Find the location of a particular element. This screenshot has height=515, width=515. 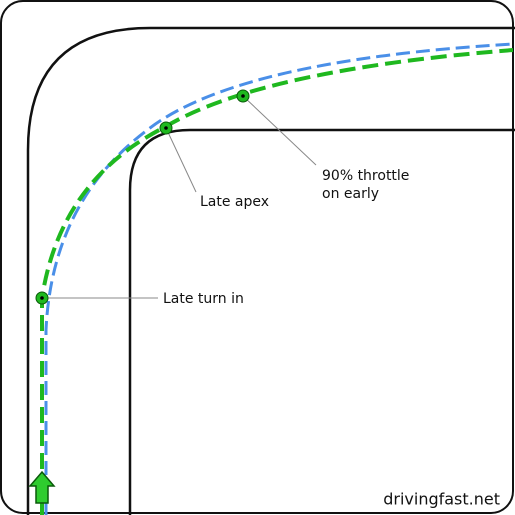

watermark: drivingfast.net is located at coordinates (441, 499).